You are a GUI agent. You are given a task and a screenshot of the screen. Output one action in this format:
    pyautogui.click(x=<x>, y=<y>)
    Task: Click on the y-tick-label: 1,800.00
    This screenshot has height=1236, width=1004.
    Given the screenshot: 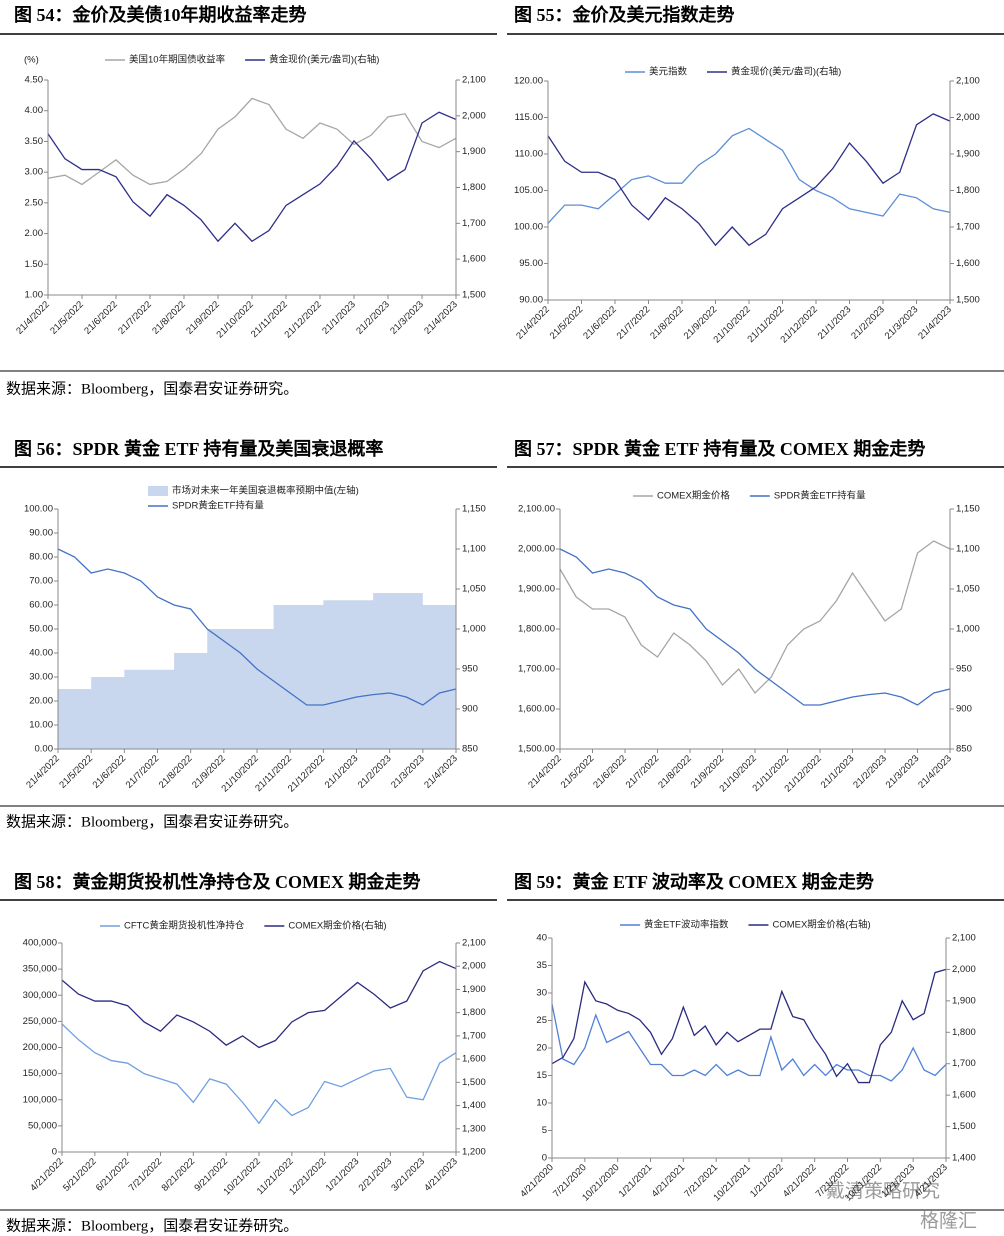 What is the action you would take?
    pyautogui.click(x=536, y=629)
    